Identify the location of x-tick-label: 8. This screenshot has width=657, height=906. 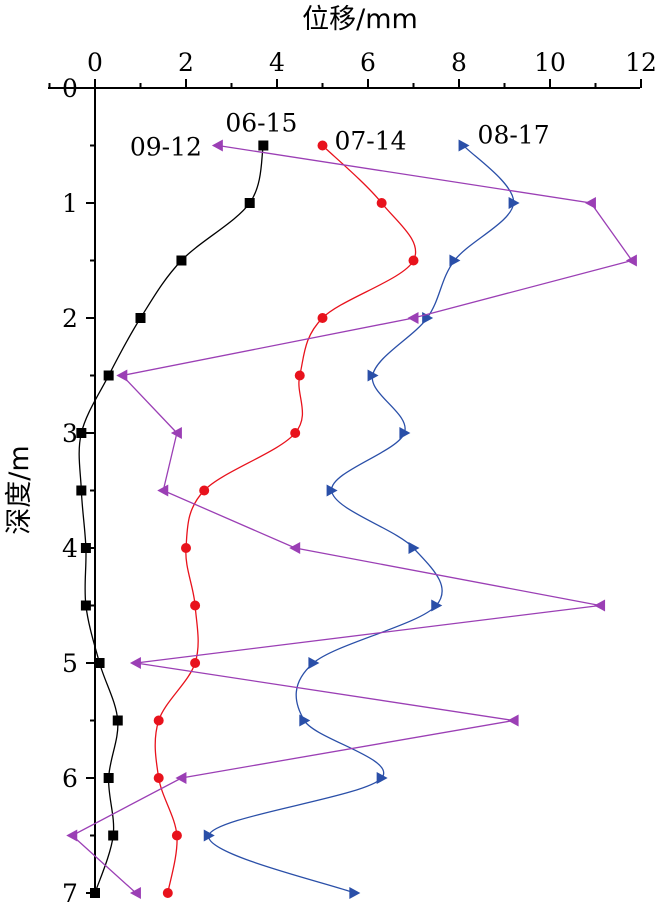
(459, 62).